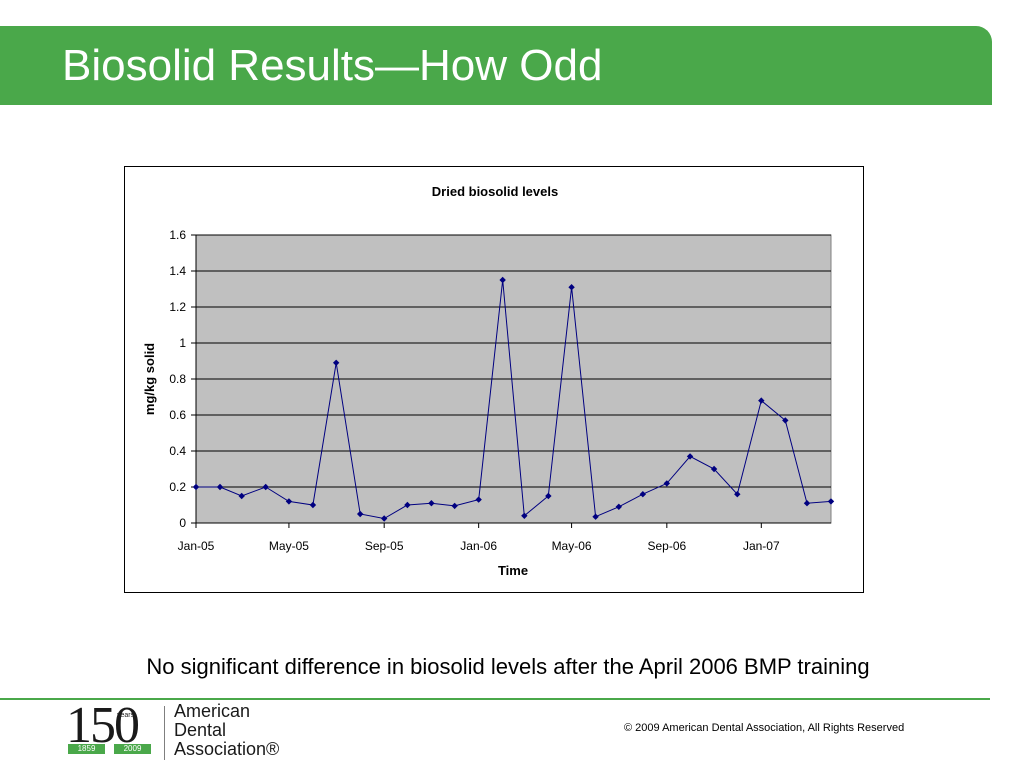 This screenshot has width=1024, height=768. Describe the element at coordinates (513, 570) in the screenshot. I see `x-axis-label: Time` at that location.